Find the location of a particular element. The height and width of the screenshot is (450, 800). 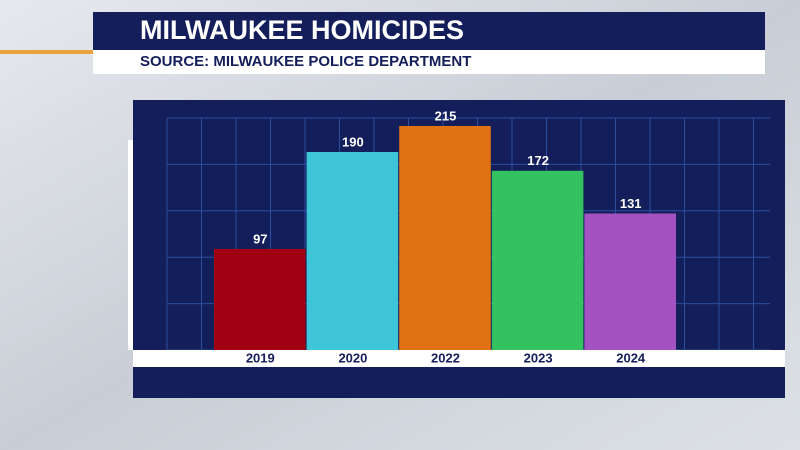

value-label: 215 is located at coordinates (446, 115).